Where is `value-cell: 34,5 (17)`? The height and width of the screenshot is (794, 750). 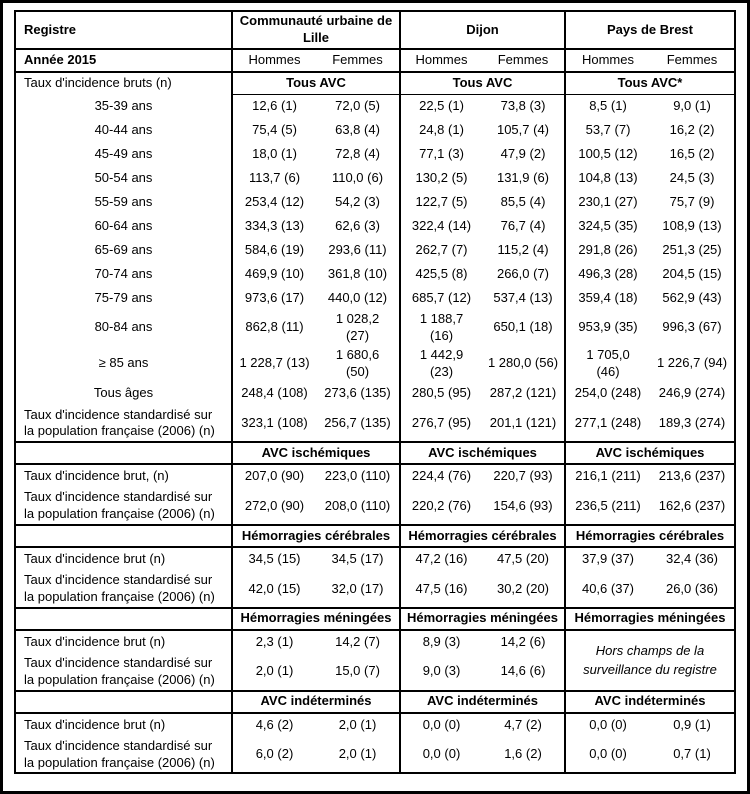 value-cell: 34,5 (17) is located at coordinates (357, 559).